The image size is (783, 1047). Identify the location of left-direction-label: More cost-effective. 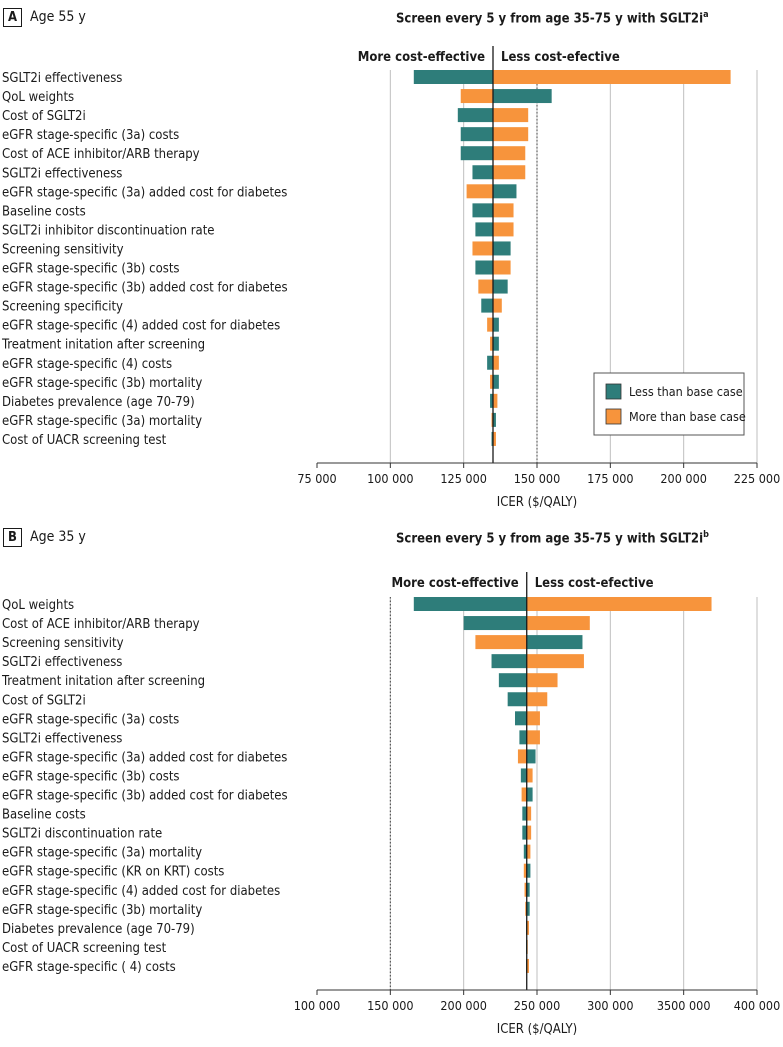
(454, 583).